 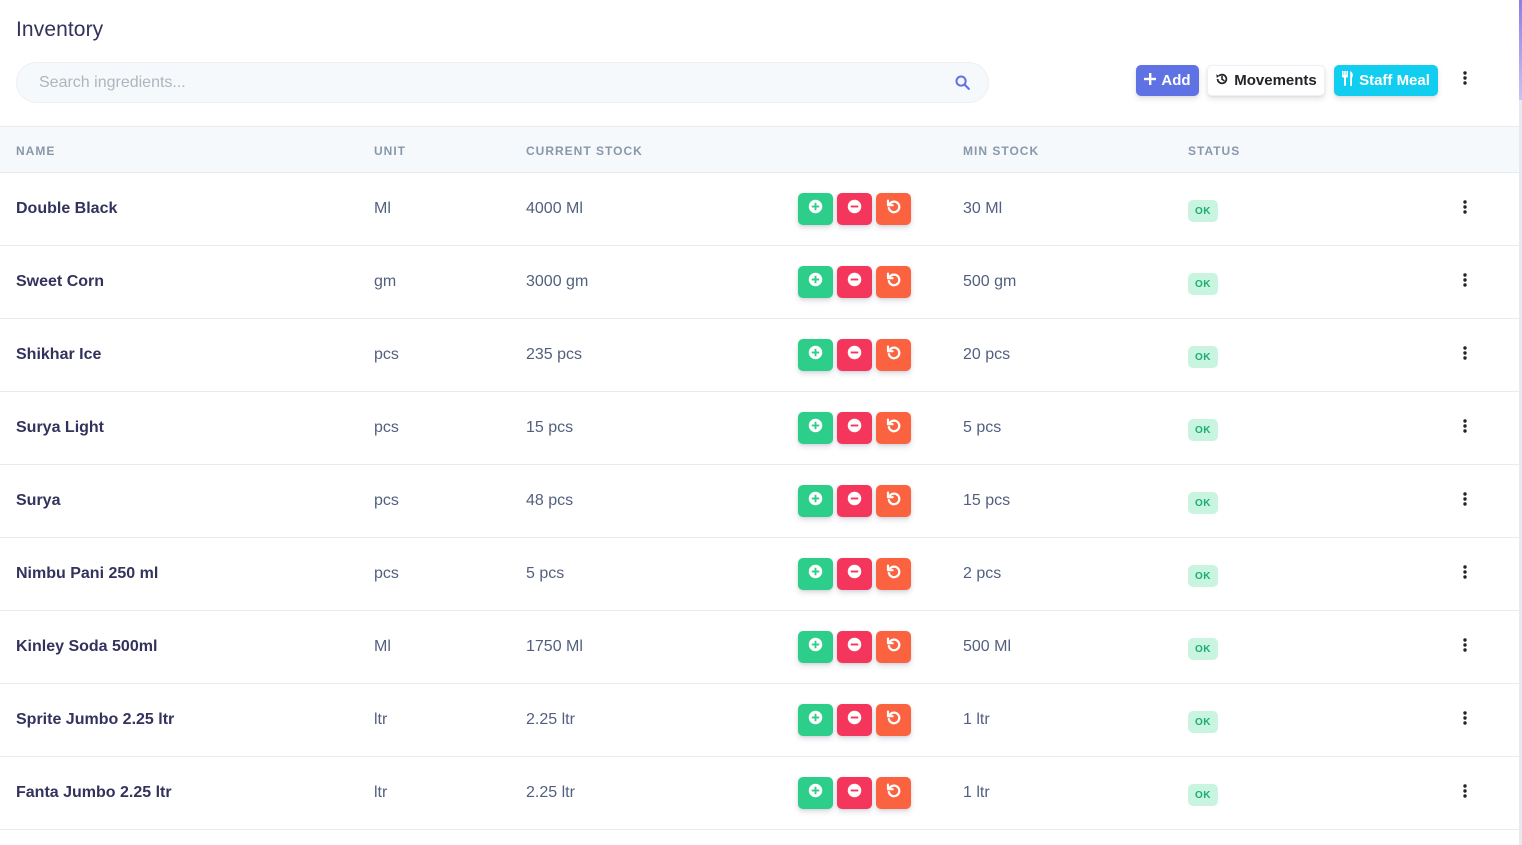 What do you see at coordinates (962, 83) in the screenshot?
I see `search-icon` at bounding box center [962, 83].